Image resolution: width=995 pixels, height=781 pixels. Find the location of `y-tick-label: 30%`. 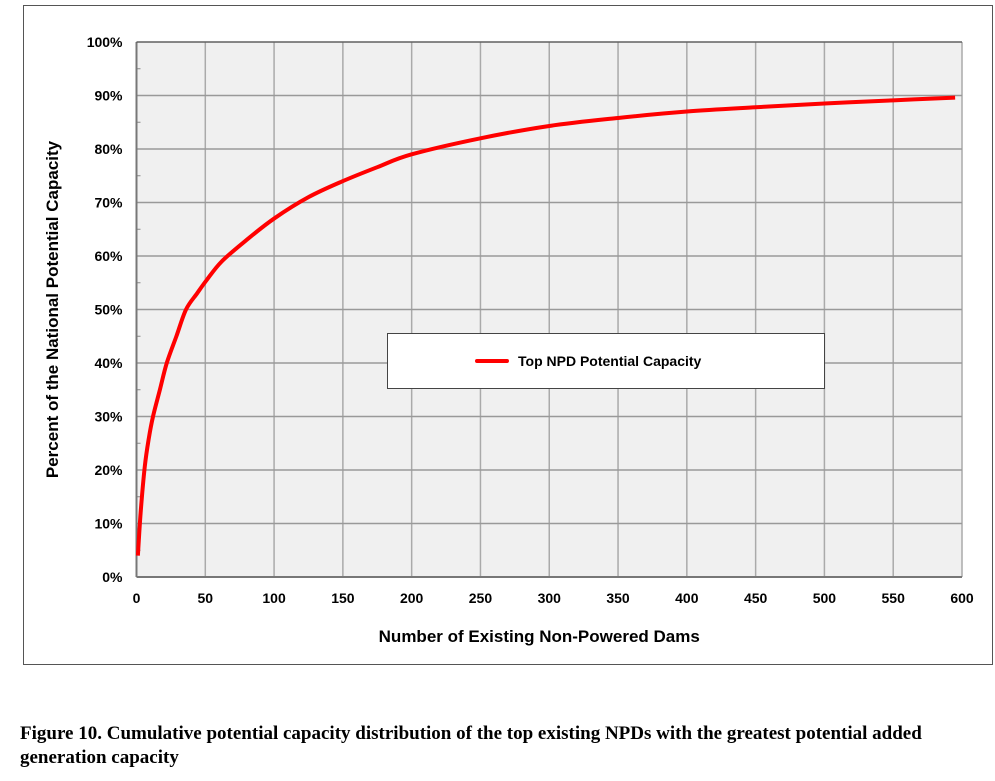

y-tick-label: 30% is located at coordinates (108, 417).